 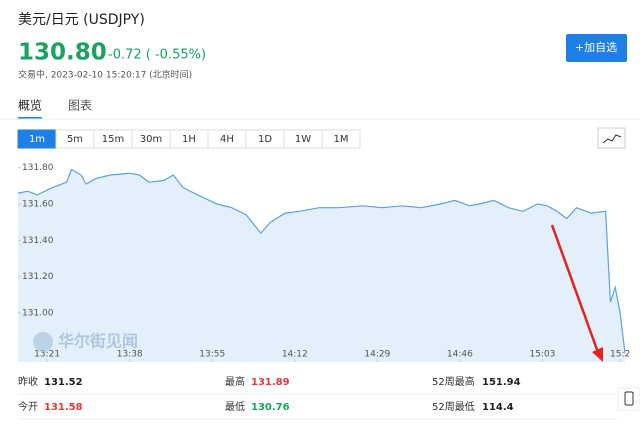 What do you see at coordinates (75, 139) in the screenshot?
I see `range-label: 5m` at bounding box center [75, 139].